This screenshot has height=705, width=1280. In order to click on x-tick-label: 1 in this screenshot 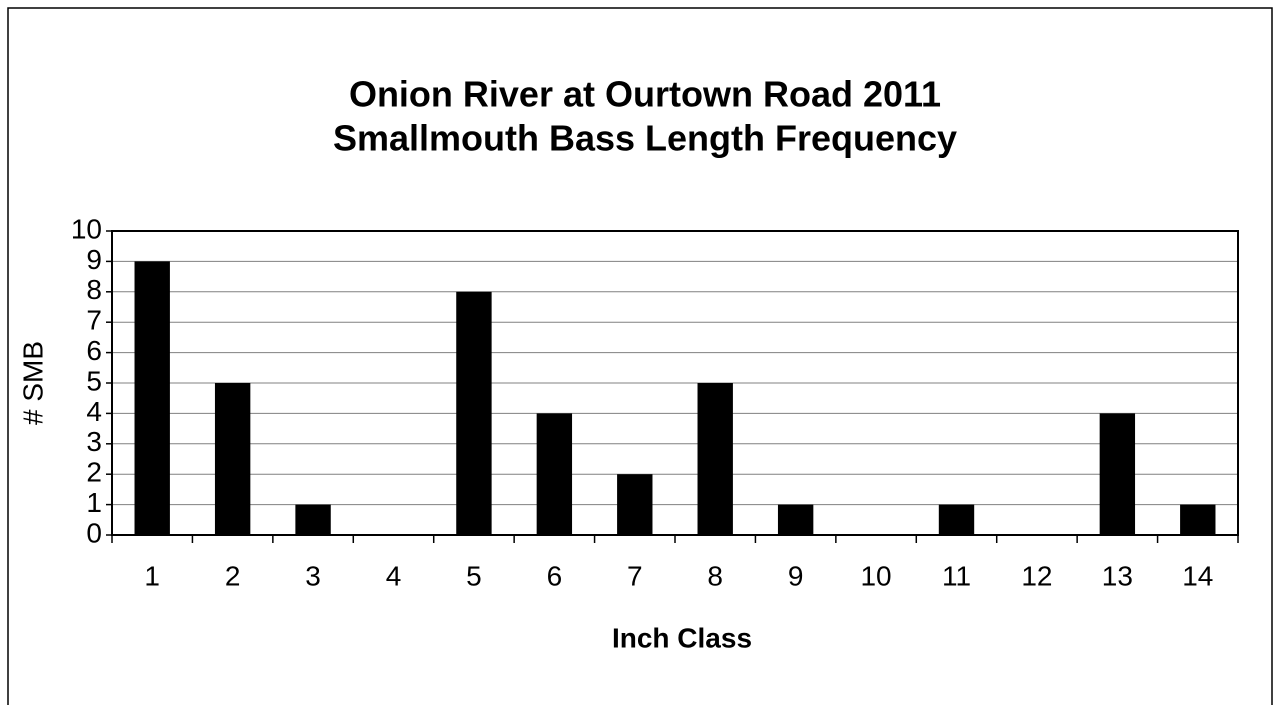, I will do `click(152, 575)`.